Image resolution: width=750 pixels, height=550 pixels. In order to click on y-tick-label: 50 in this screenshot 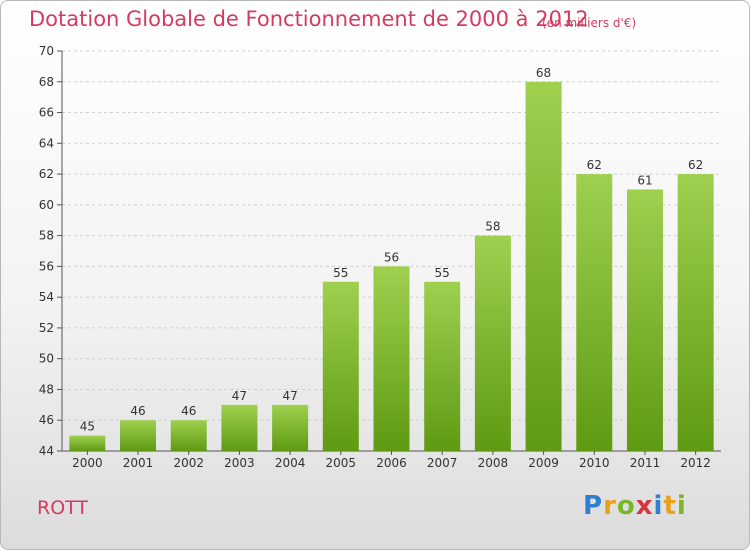, I will do `click(46, 359)`.